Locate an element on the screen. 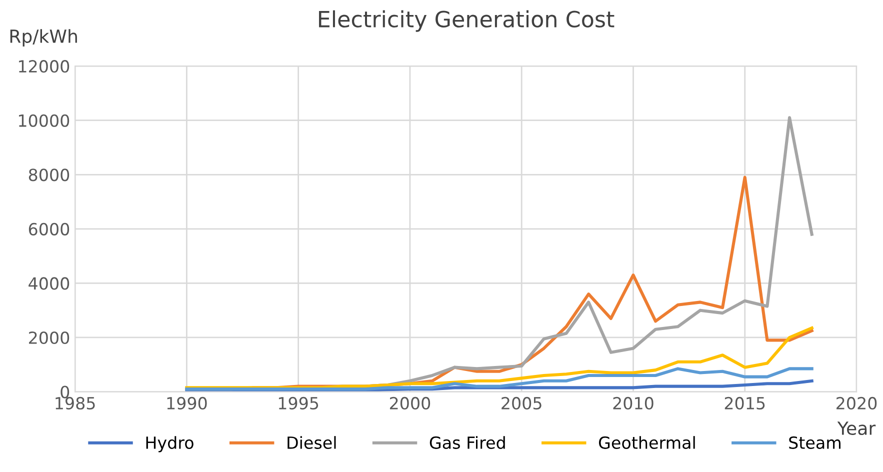  y-axis-title: Rp/kWh is located at coordinates (43, 38).